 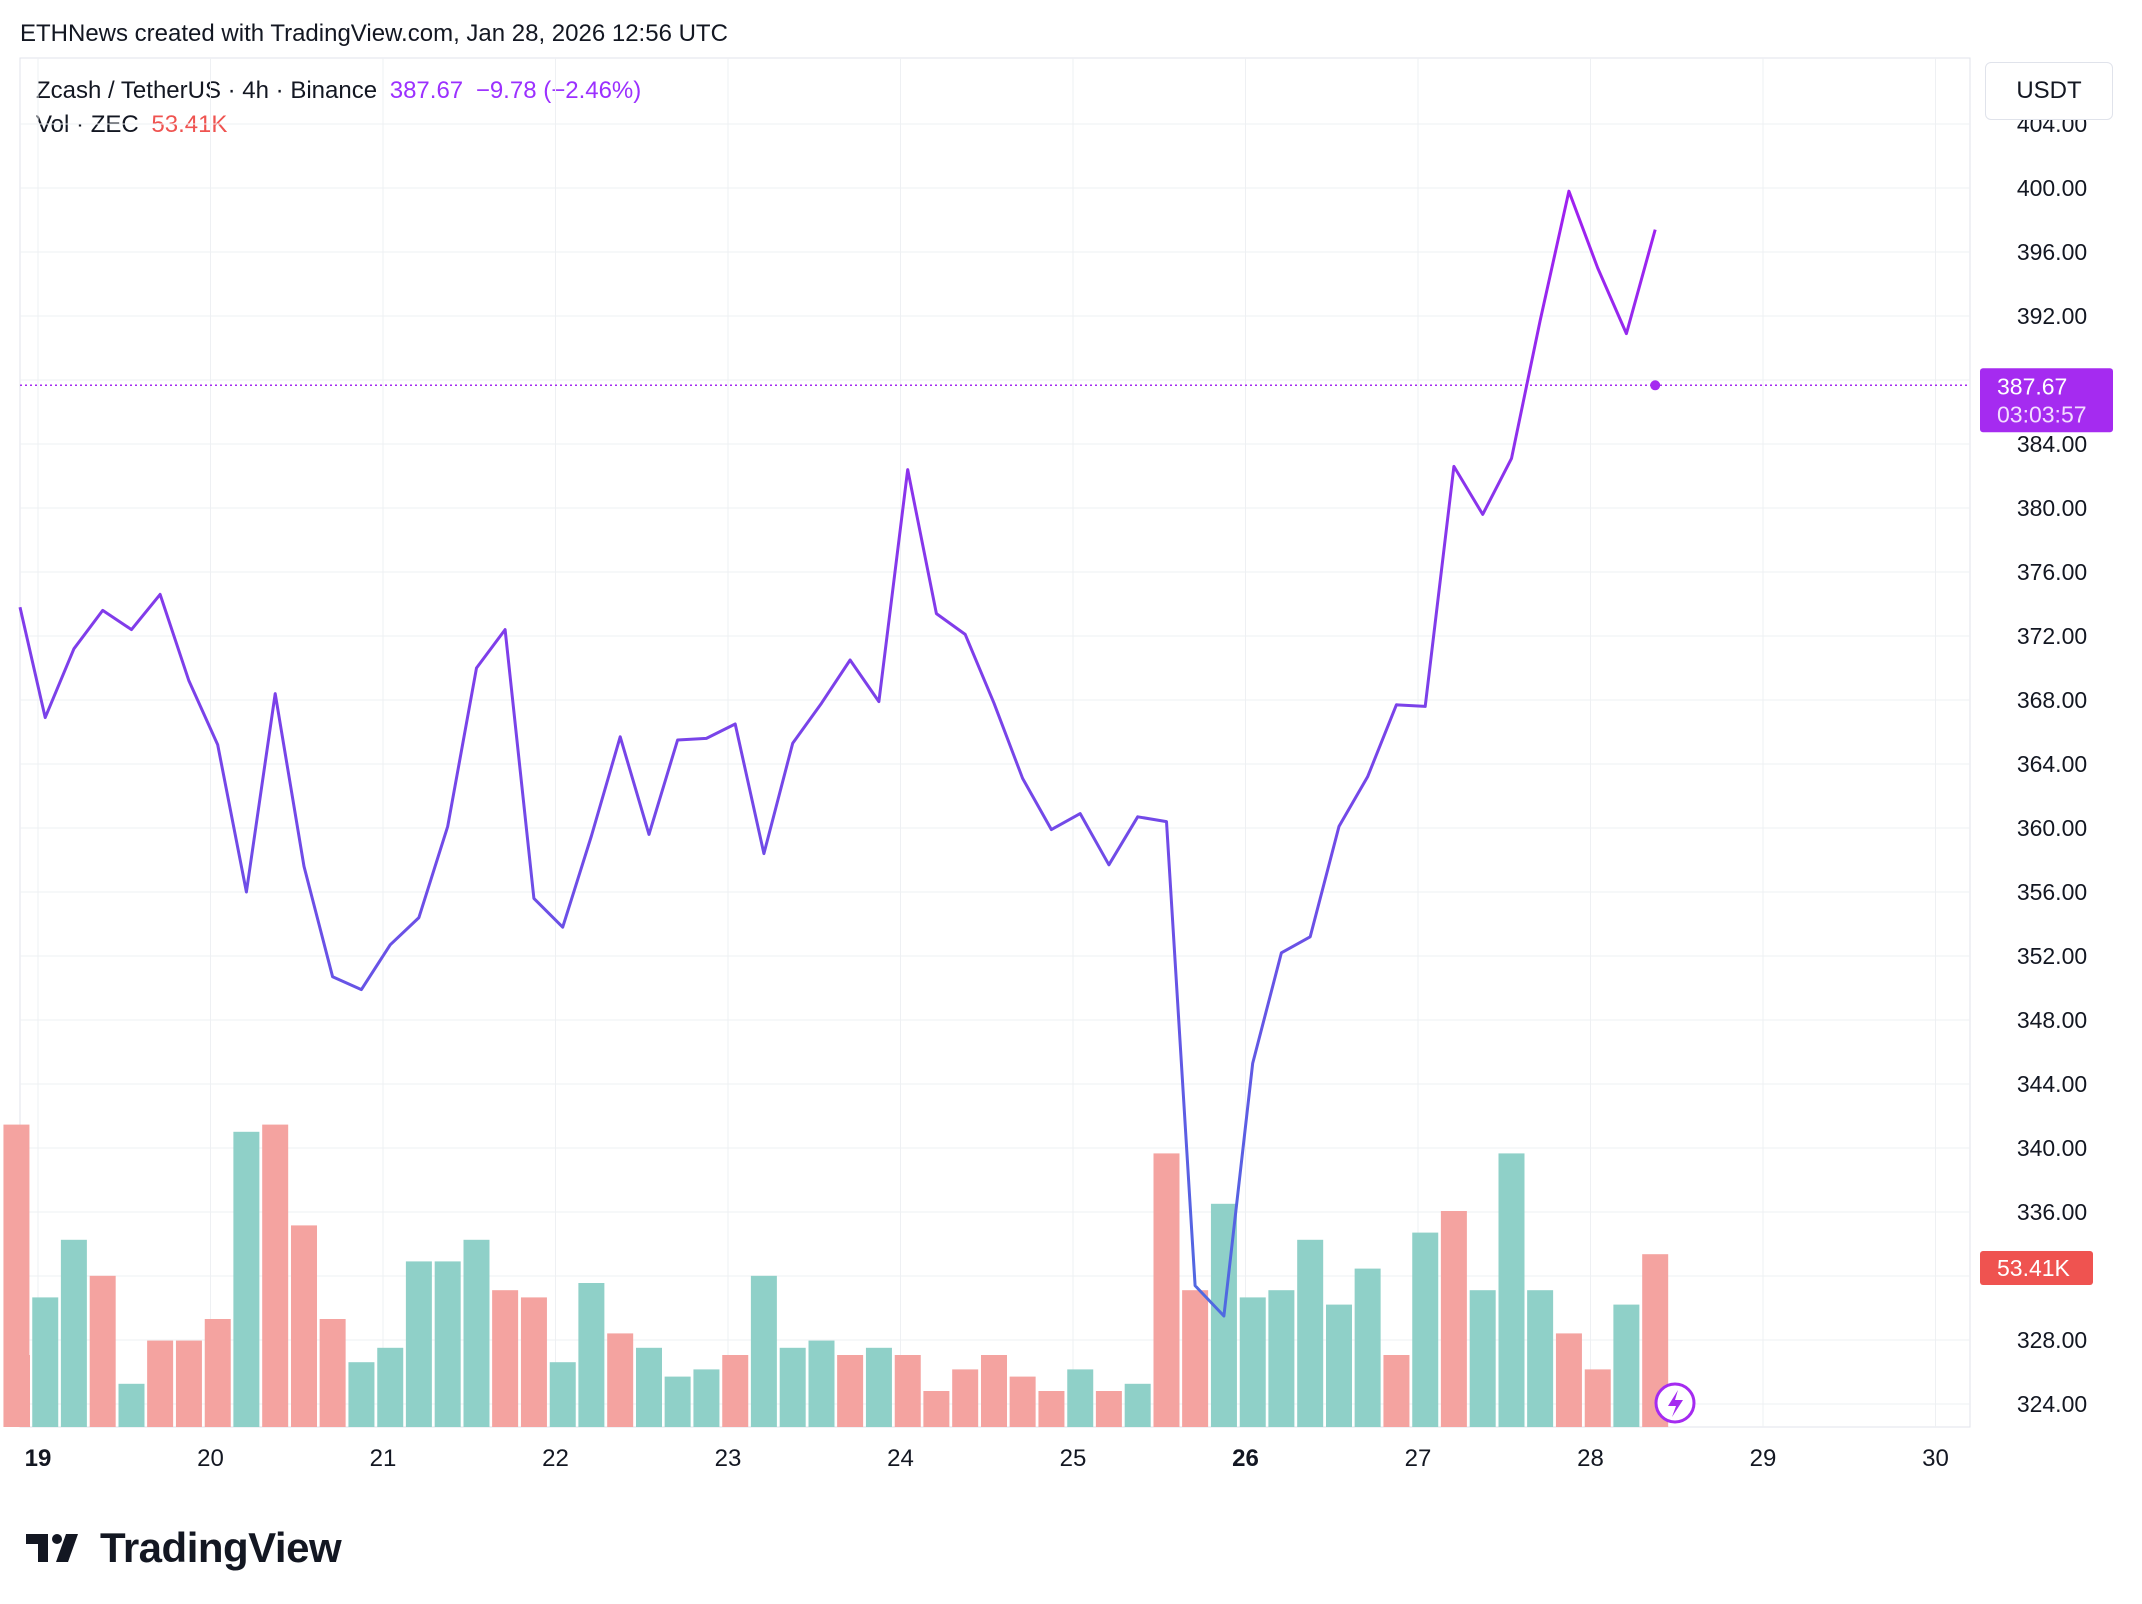 I want to click on tradingview-mark-icon, so click(x=52, y=1548).